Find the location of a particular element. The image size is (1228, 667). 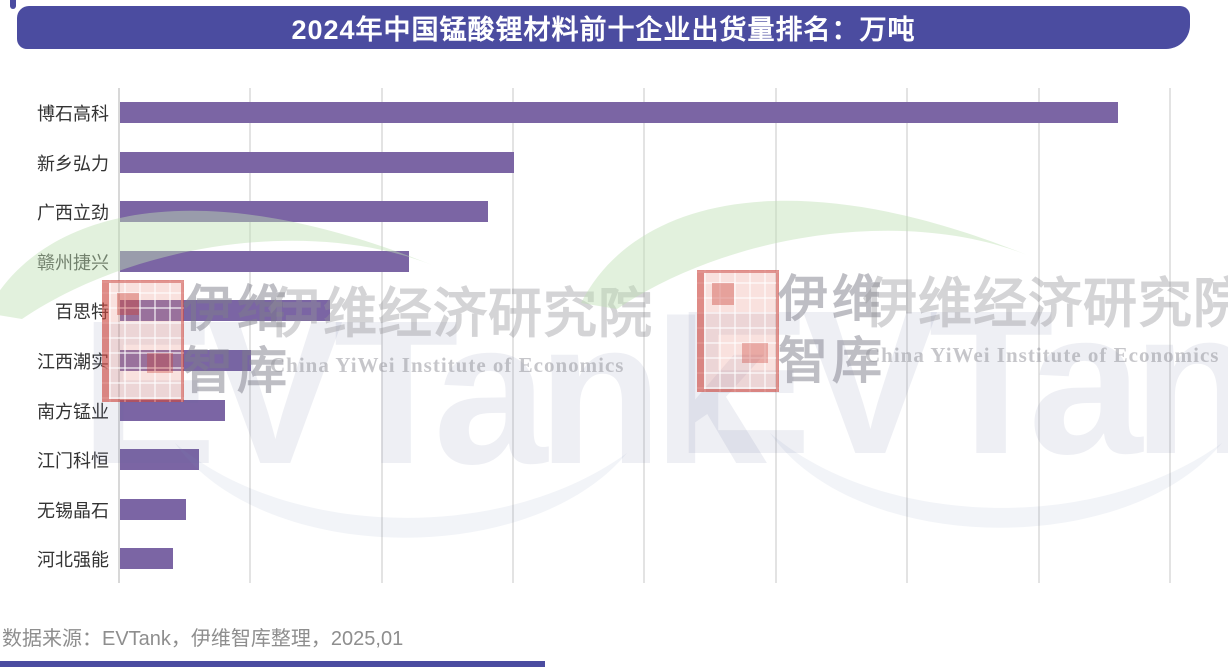

bar-row: 新乡弘力 is located at coordinates (632, 163).